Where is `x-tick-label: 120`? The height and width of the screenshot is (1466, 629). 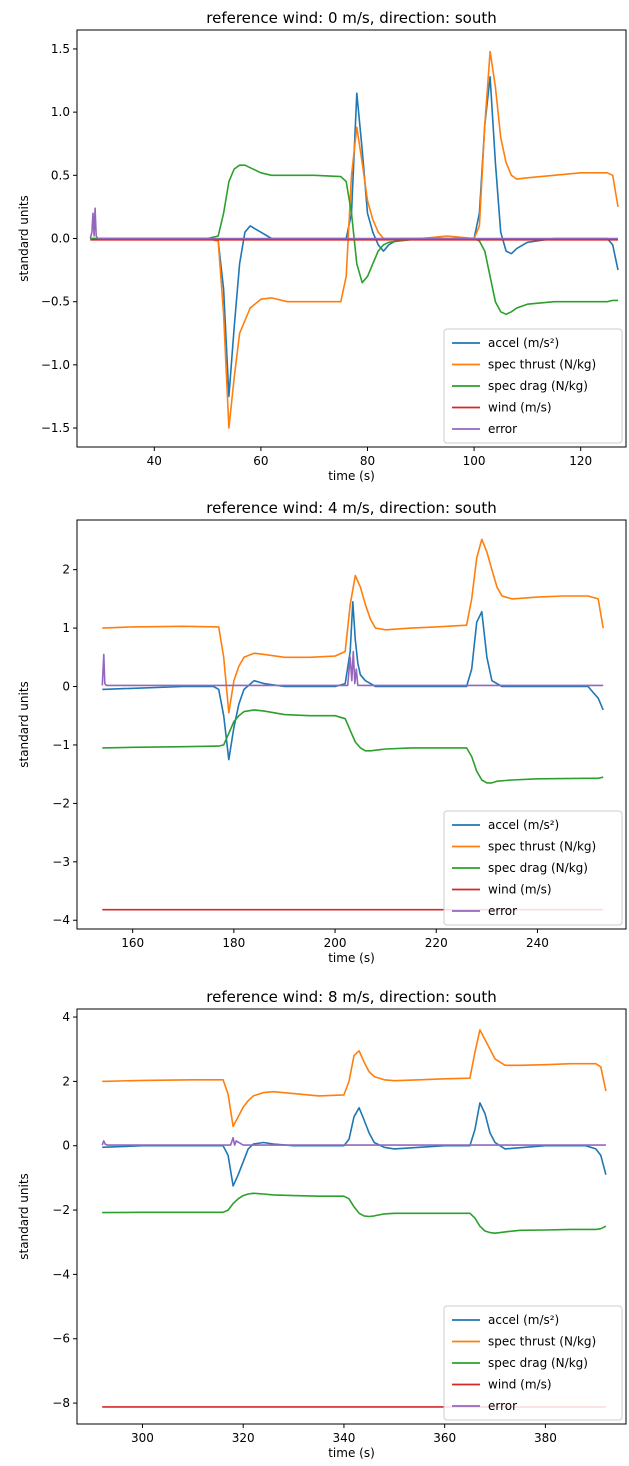
x-tick-label: 120 is located at coordinates (580, 461).